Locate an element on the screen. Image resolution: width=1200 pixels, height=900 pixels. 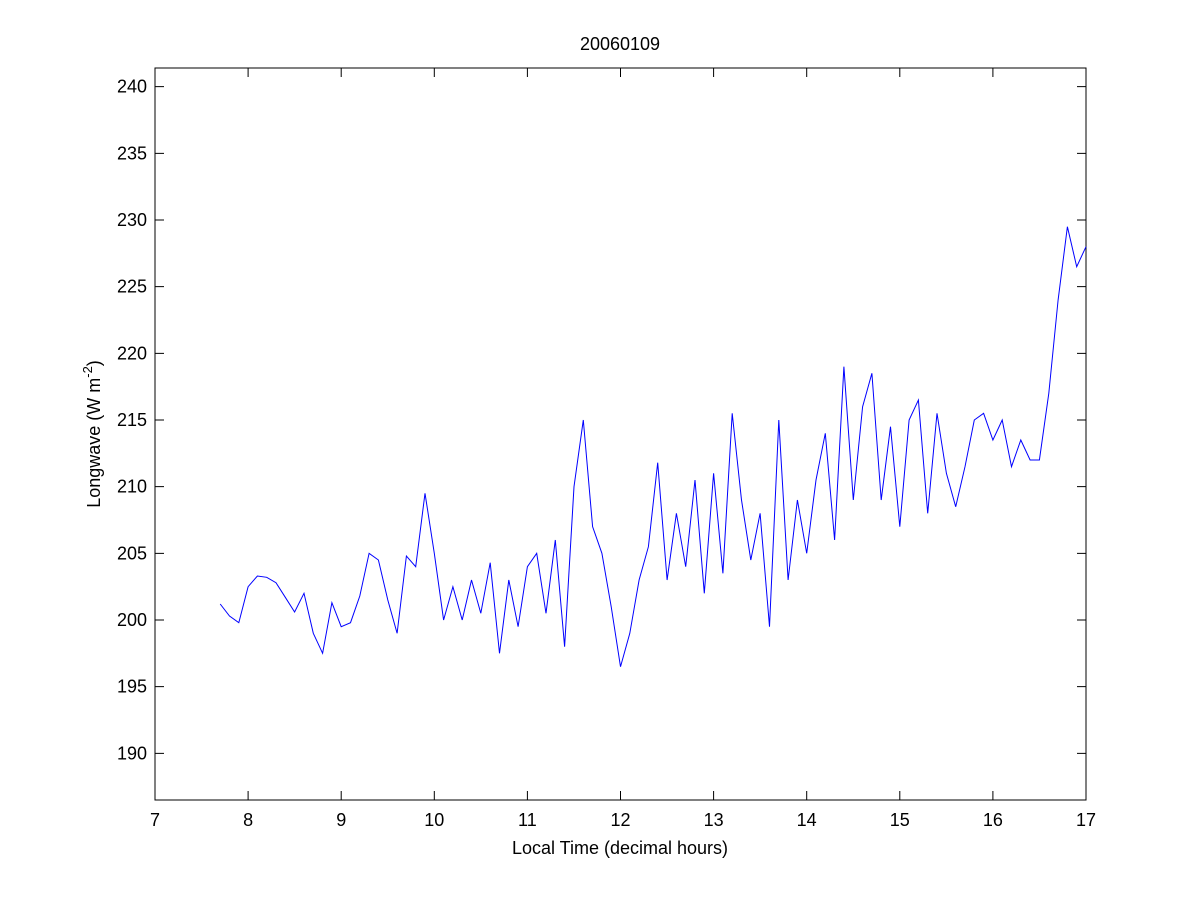
y-tick-label: 235 is located at coordinates (132, 153).